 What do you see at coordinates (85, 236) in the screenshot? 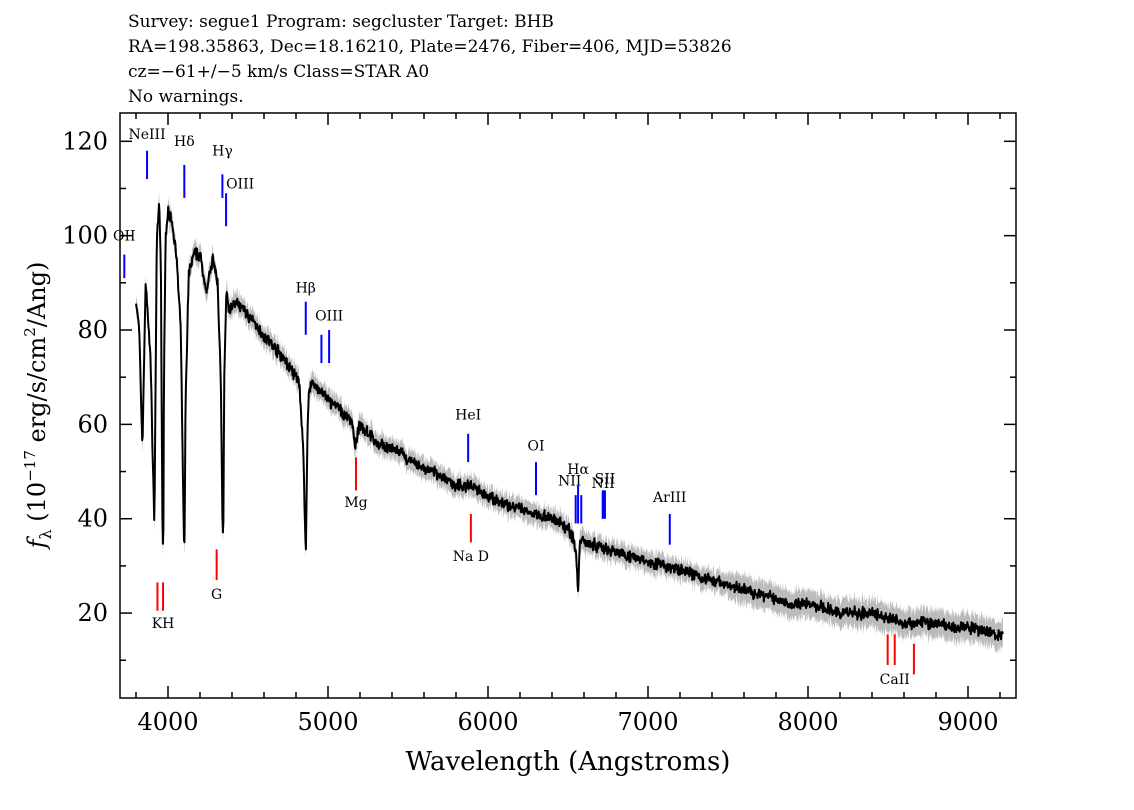
I see `y-tick-label: 100` at bounding box center [85, 236].